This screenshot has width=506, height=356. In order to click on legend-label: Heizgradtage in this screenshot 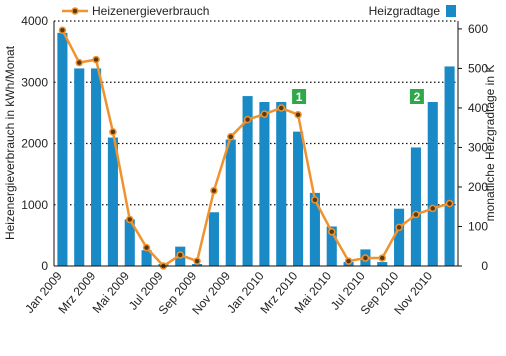, I will do `click(405, 11)`.